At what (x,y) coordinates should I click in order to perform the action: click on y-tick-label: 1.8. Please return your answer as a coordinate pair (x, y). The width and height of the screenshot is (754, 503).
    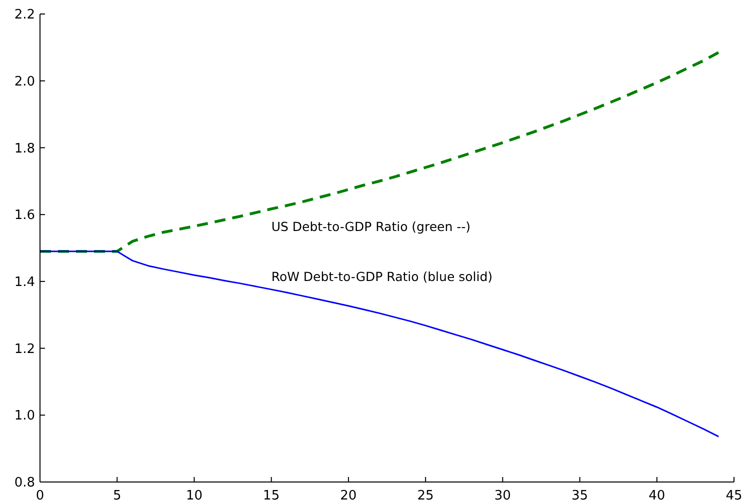
    Looking at the image, I should click on (24, 148).